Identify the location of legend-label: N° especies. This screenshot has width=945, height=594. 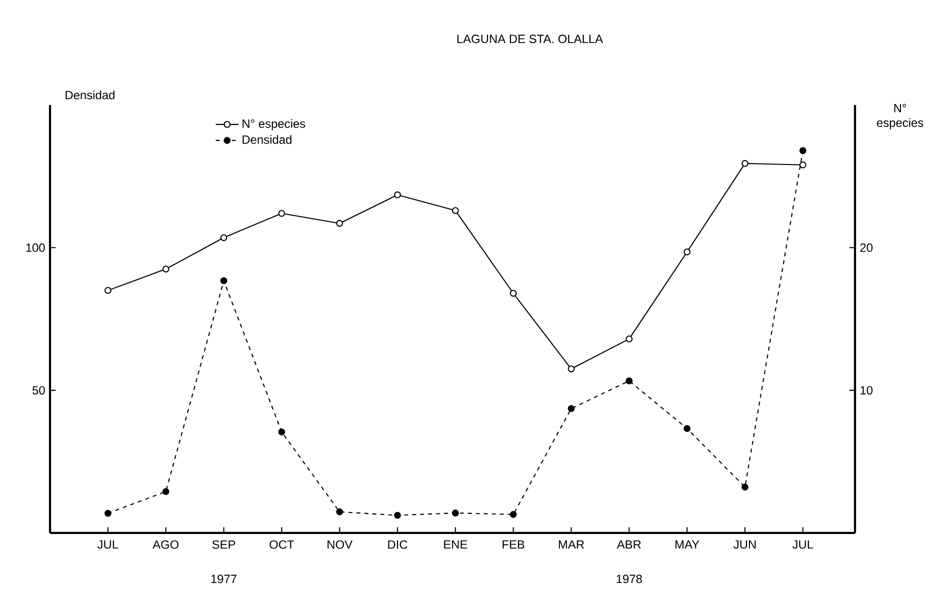
(274, 124).